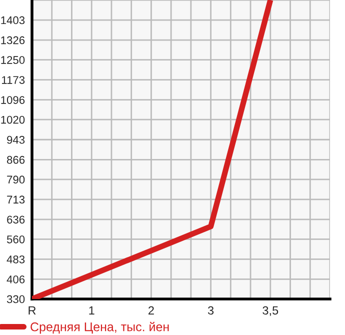 The image size is (345, 335). I want to click on y-tick-label: 1096, so click(13, 100).